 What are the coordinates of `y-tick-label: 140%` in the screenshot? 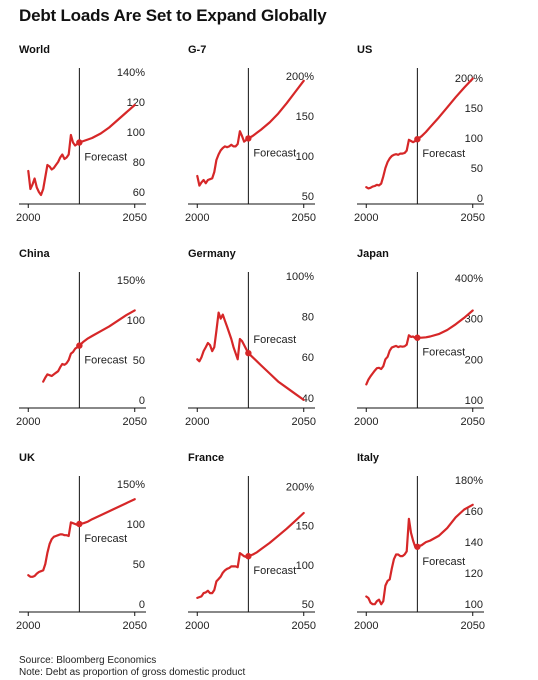 It's located at (131, 73).